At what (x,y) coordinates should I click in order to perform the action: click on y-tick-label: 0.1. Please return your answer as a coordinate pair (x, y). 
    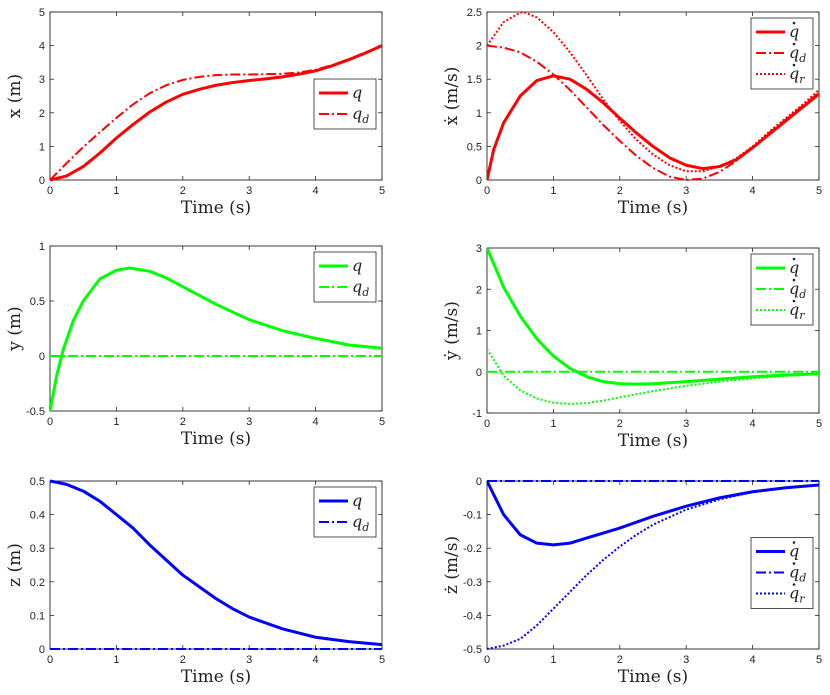
    Looking at the image, I should click on (37, 616).